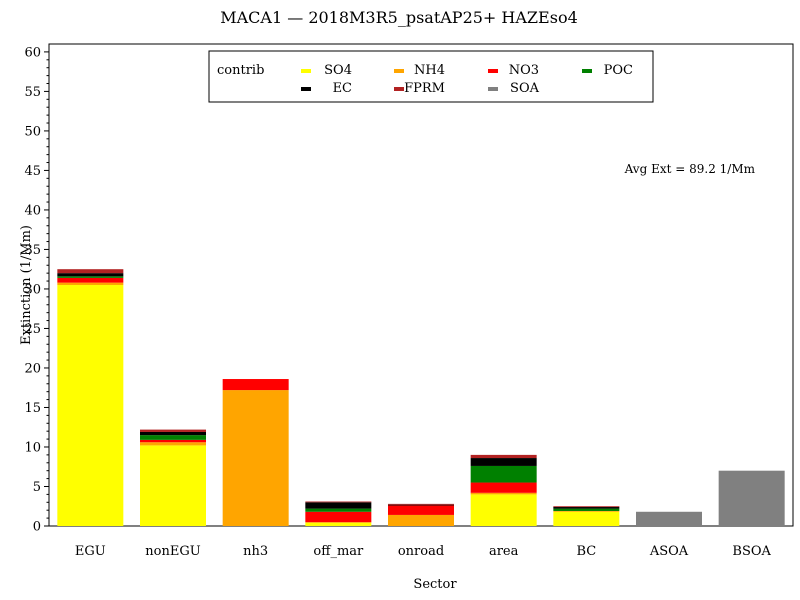 The image size is (800, 600). I want to click on bar-segment-off_mar-nh4, so click(338, 522).